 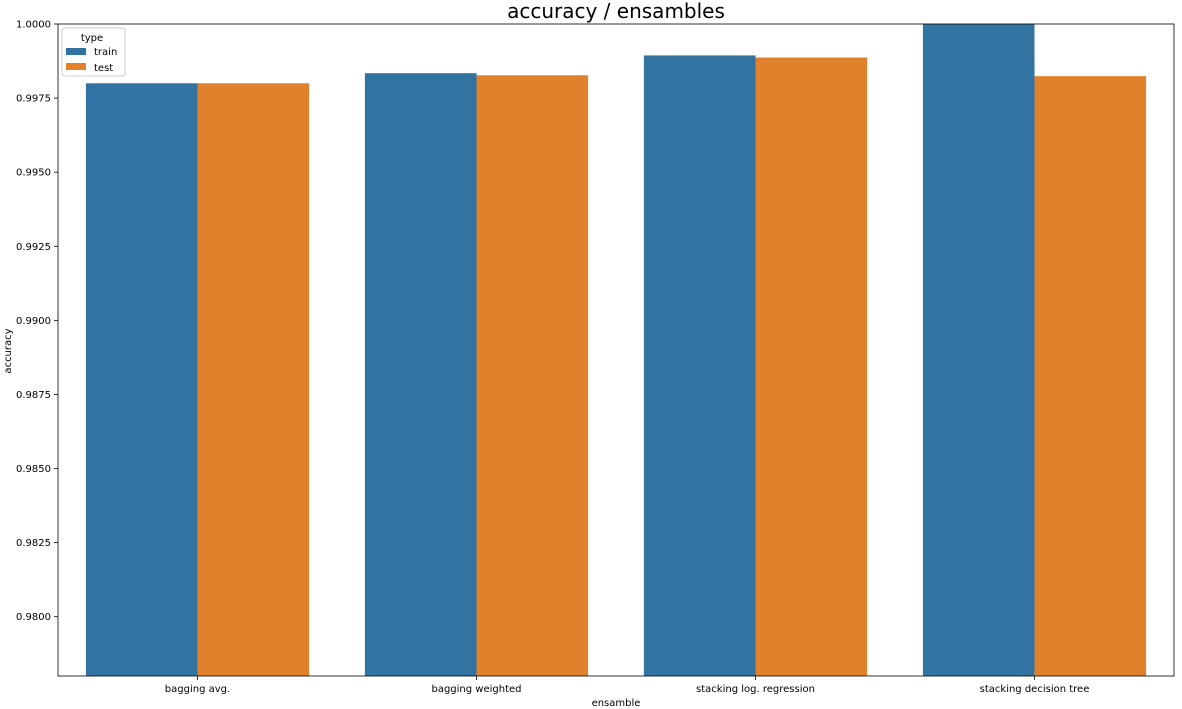 What do you see at coordinates (33, 395) in the screenshot?
I see `y-tick-label: 0.9875` at bounding box center [33, 395].